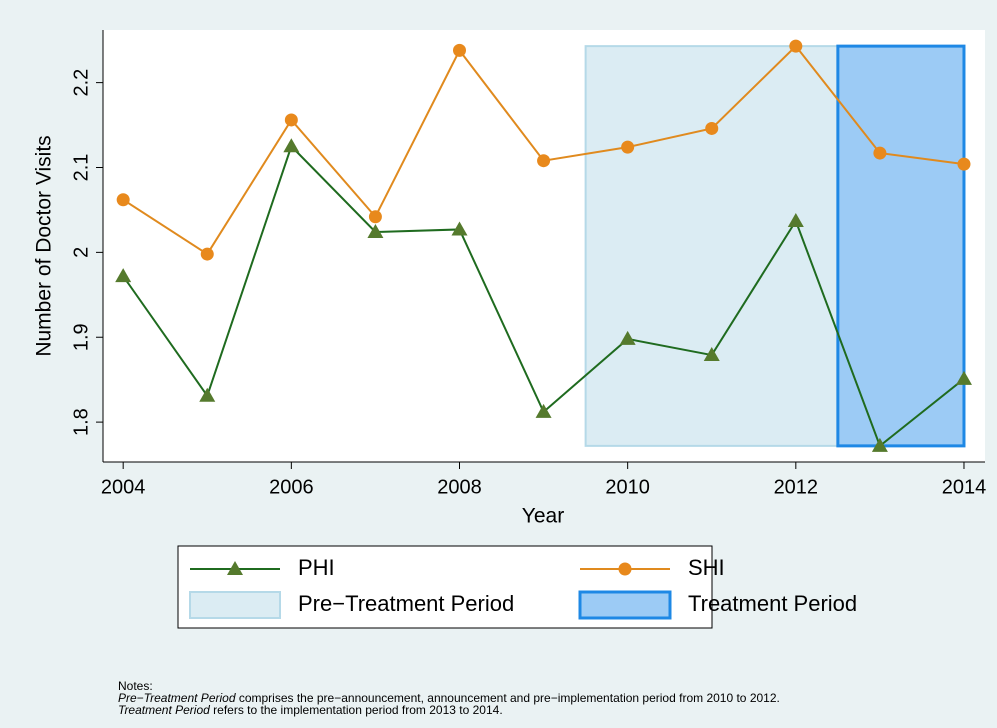  Describe the element at coordinates (627, 487) in the screenshot. I see `x-tick-label: 2010` at that location.